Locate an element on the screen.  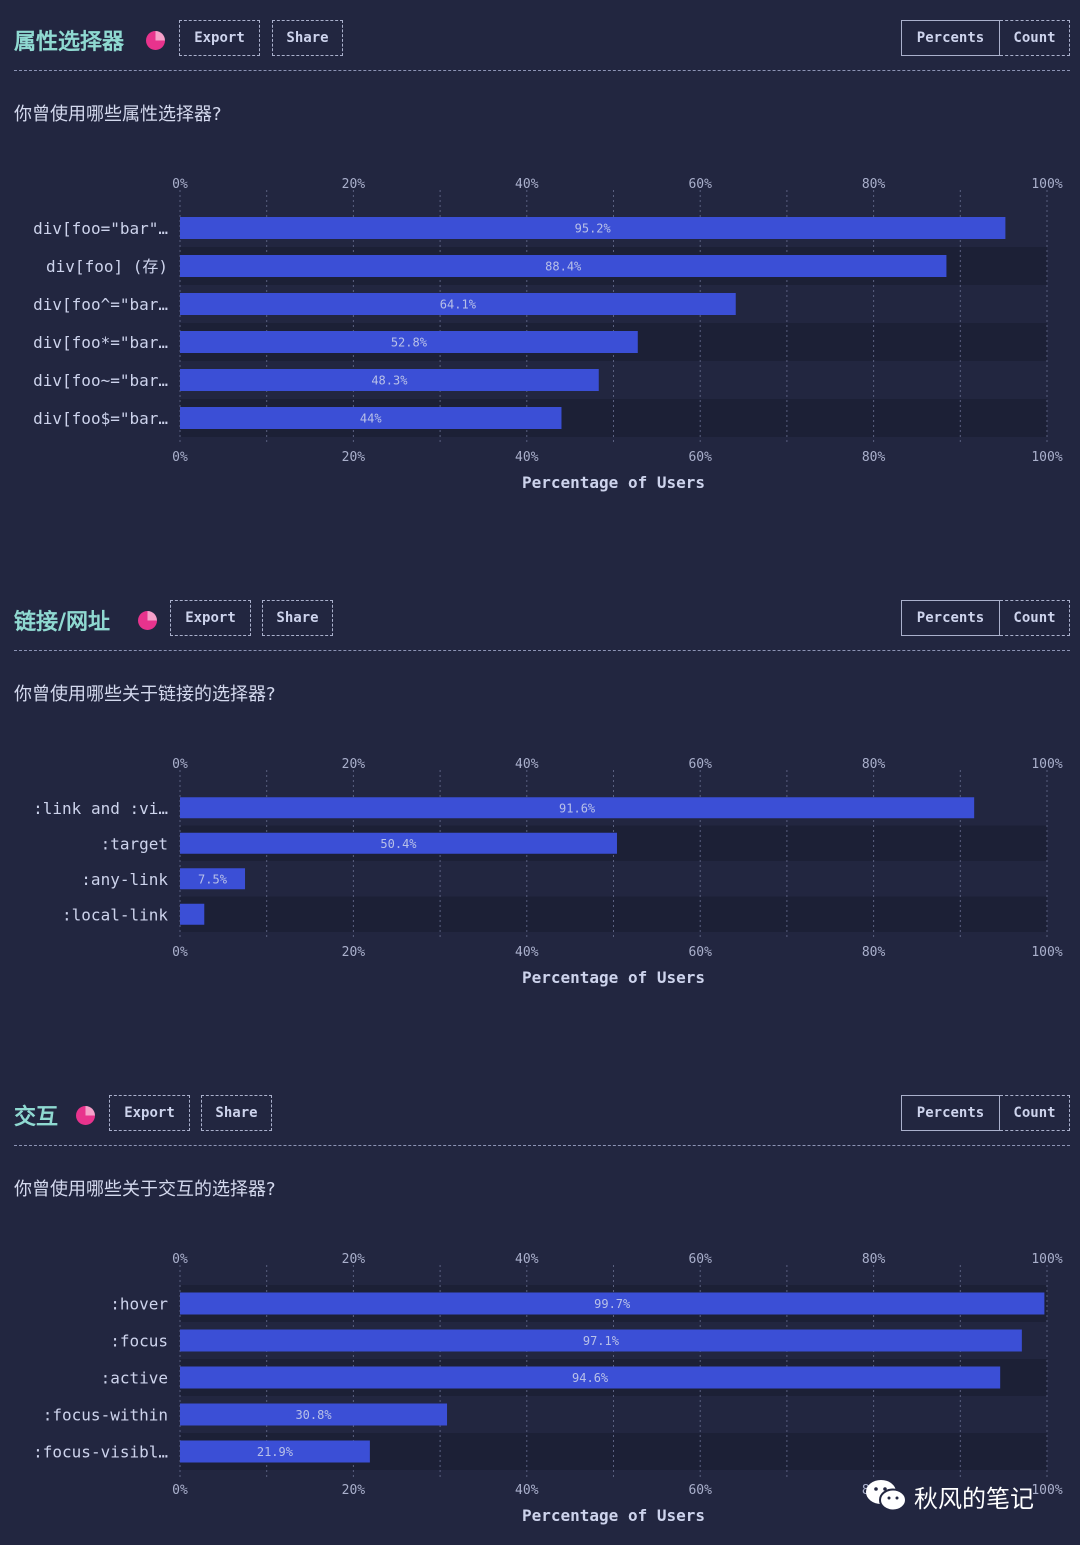
bar-value-label: 91.6% is located at coordinates (577, 808).